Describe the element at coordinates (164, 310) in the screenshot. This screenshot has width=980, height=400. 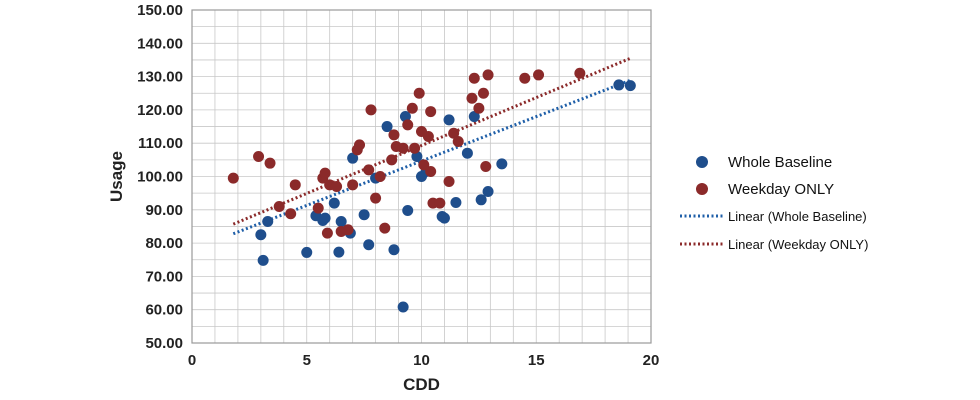
I see `y-tick-label: 60.00` at that location.